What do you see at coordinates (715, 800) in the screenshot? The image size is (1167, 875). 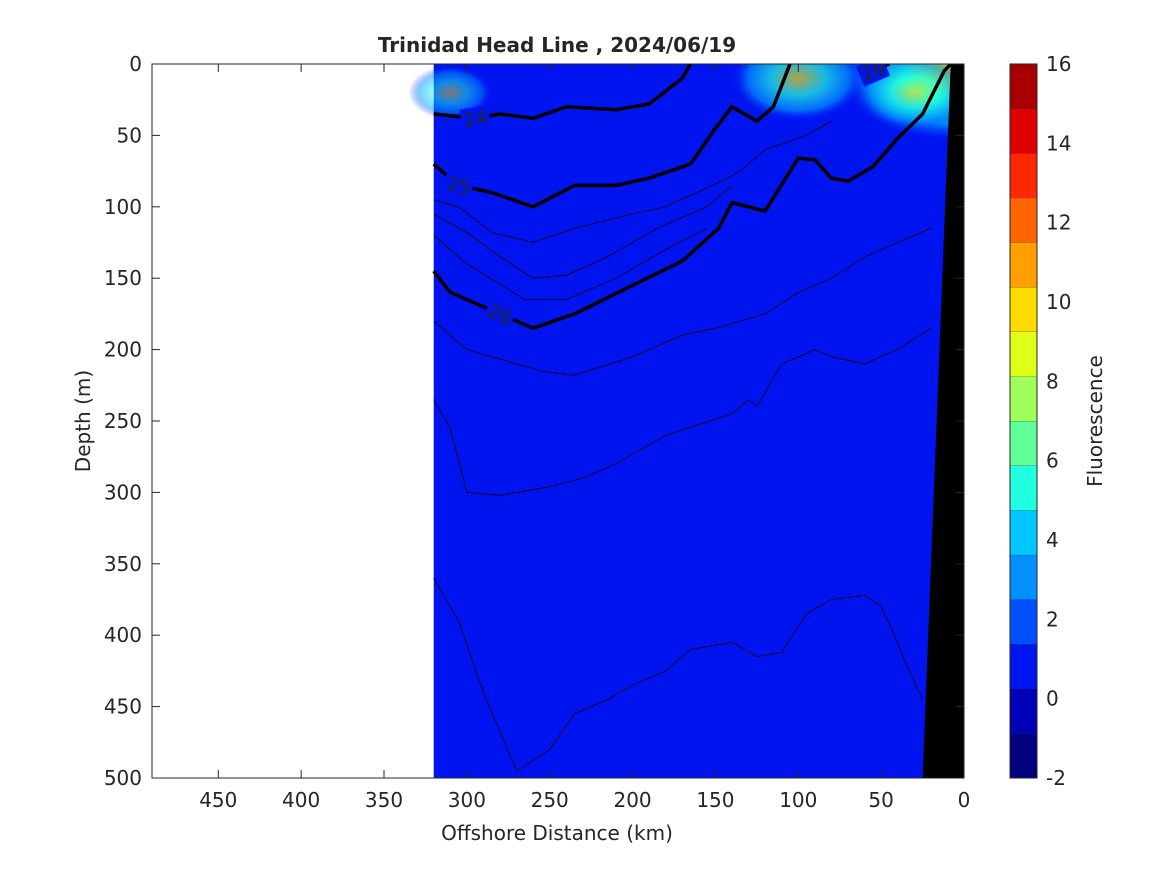 I see `x-tick-label: 150` at bounding box center [715, 800].